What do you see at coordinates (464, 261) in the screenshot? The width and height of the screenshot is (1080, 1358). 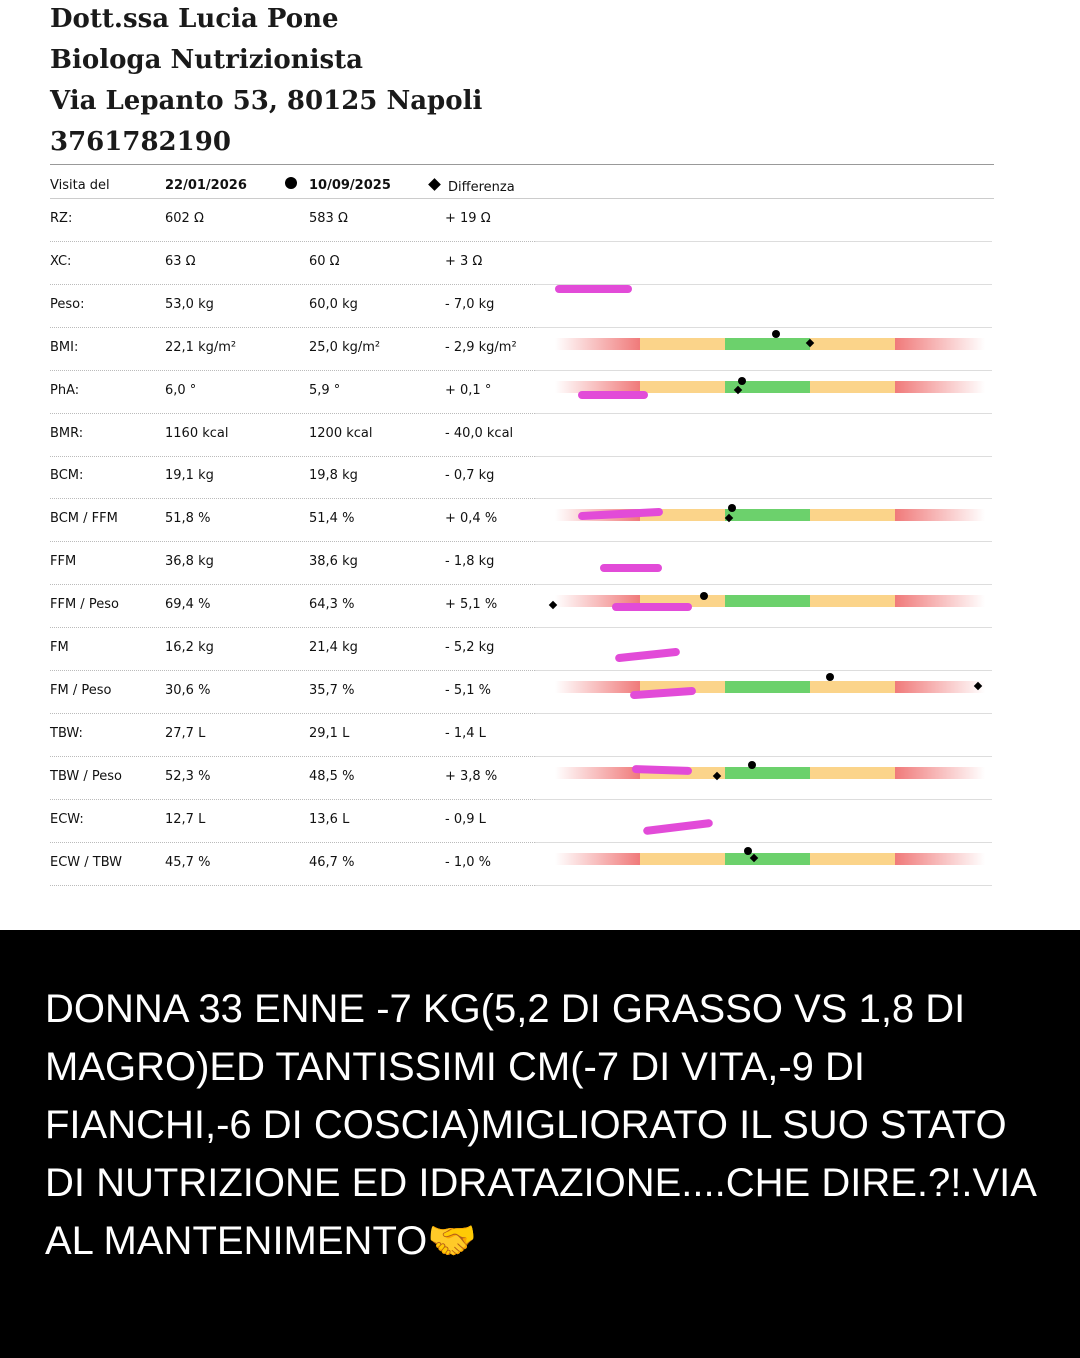 I see `row-difference: + 3 Ω` at bounding box center [464, 261].